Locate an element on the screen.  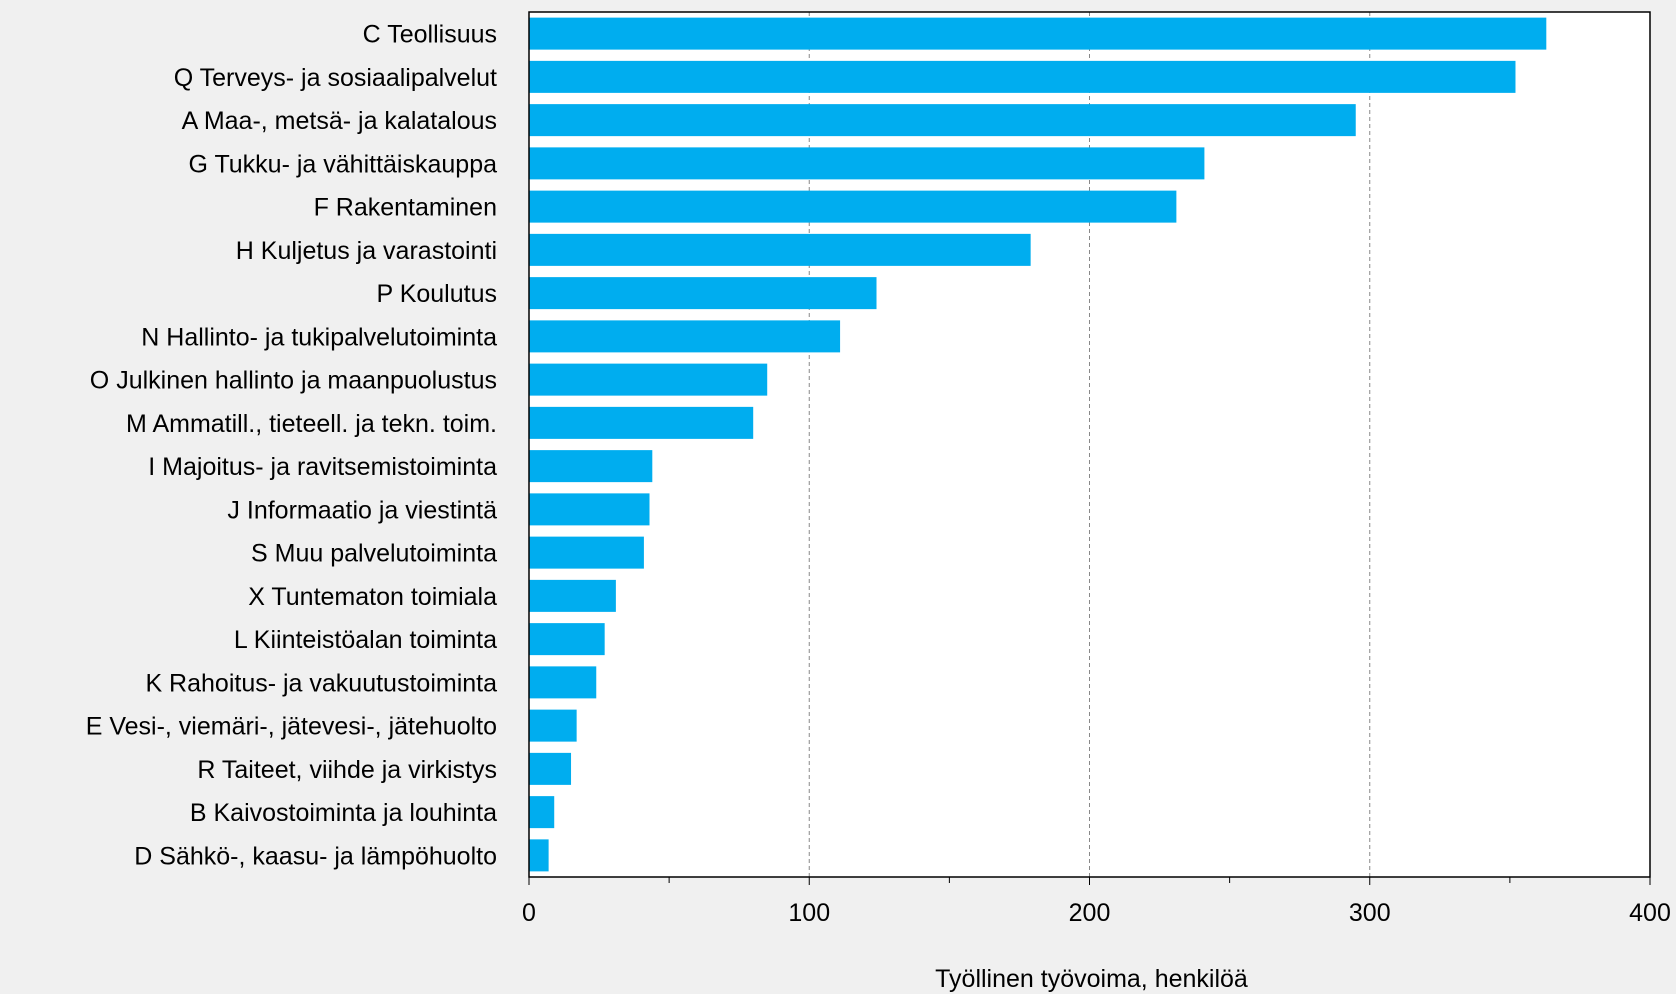
category-label: I Majoitus- ja ravitsemistoiminta is located at coordinates (322, 467).